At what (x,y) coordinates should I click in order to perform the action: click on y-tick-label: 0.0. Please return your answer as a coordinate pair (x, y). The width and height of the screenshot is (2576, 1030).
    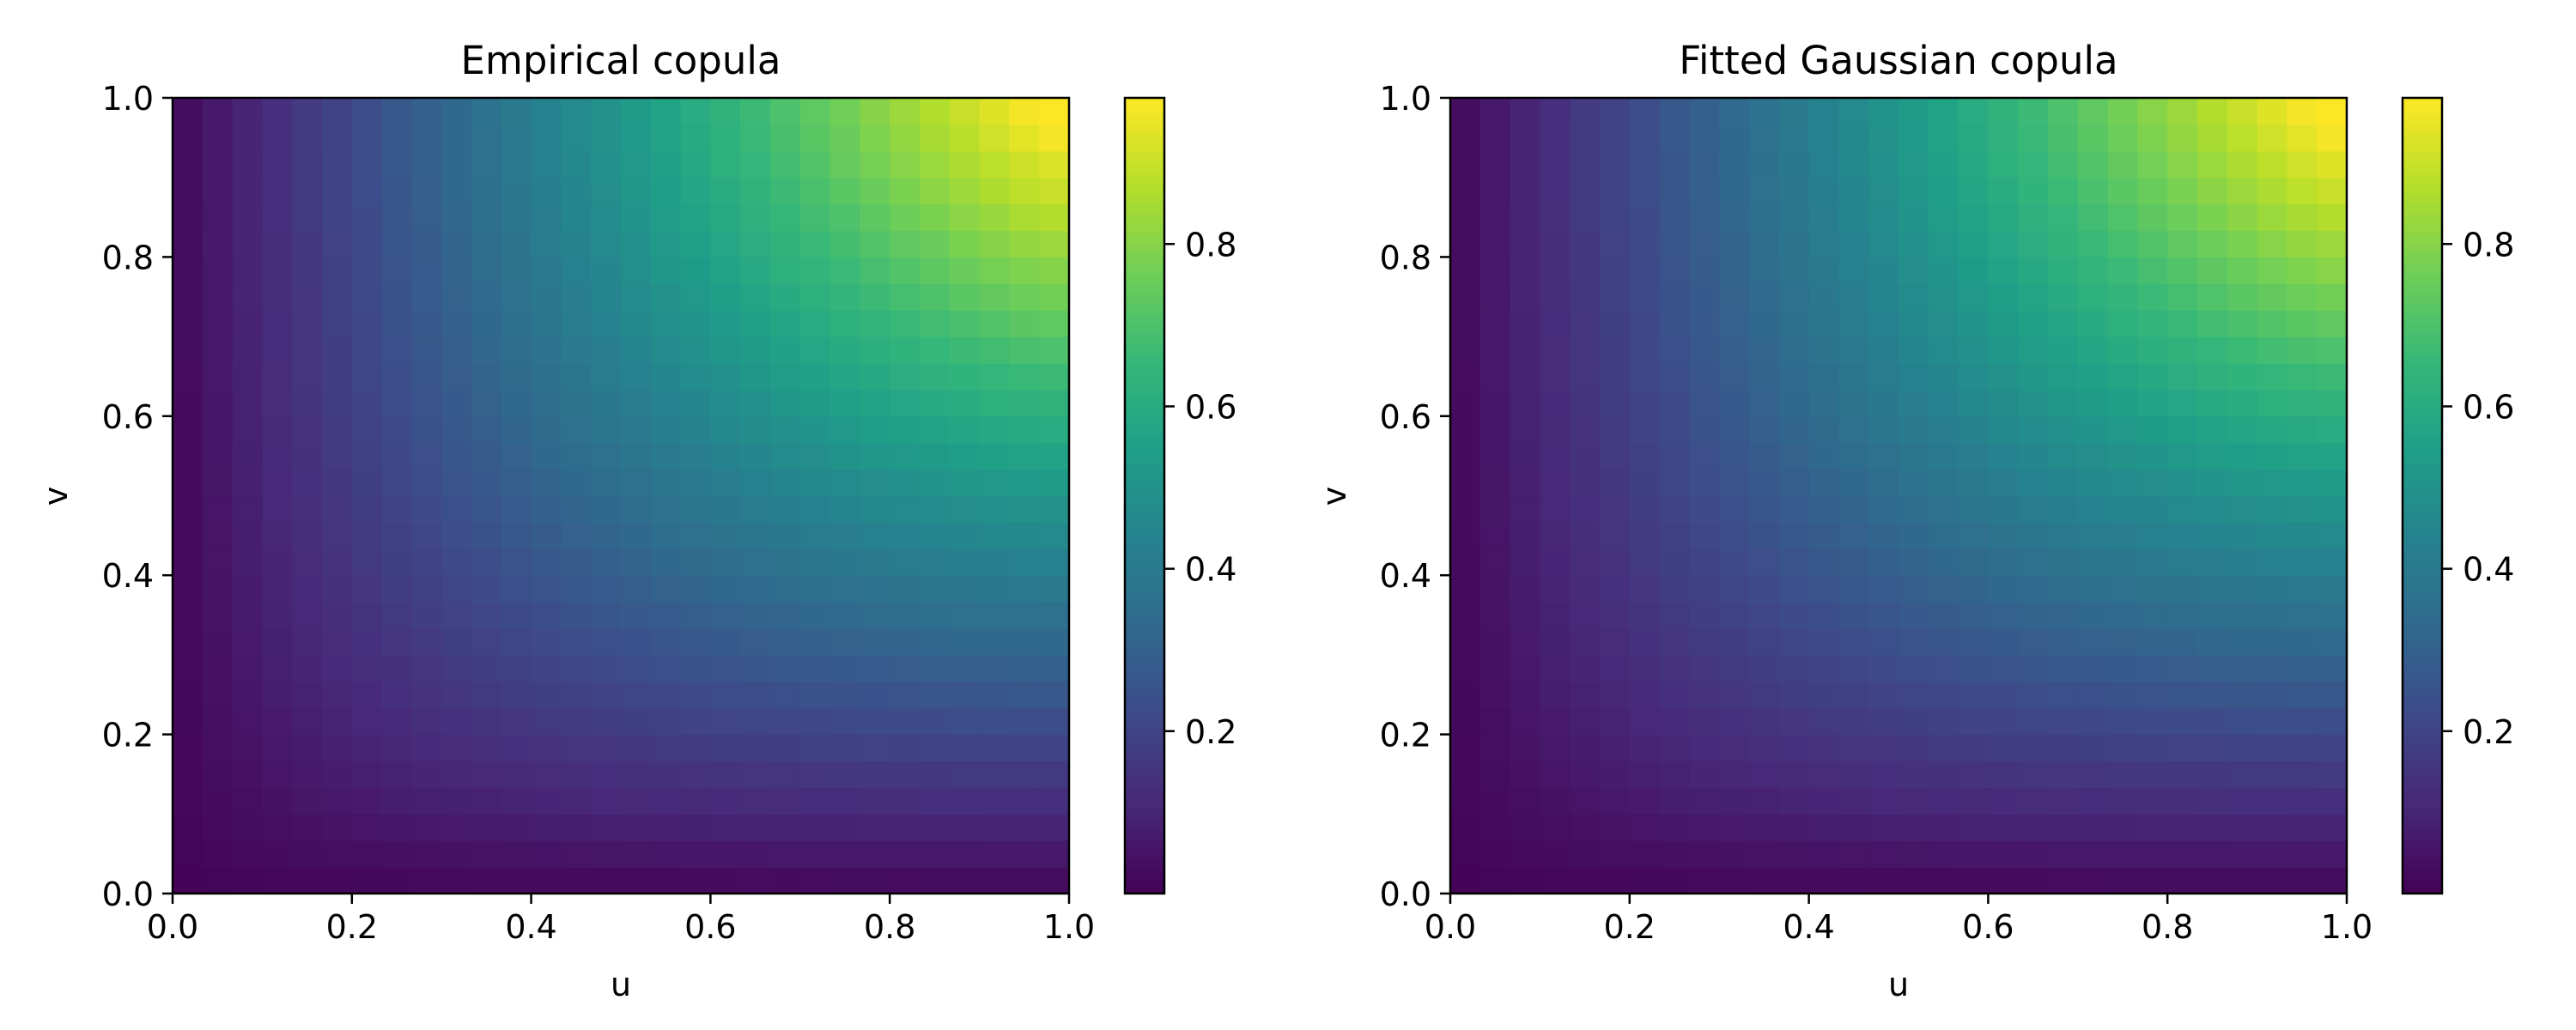
    Looking at the image, I should click on (1405, 894).